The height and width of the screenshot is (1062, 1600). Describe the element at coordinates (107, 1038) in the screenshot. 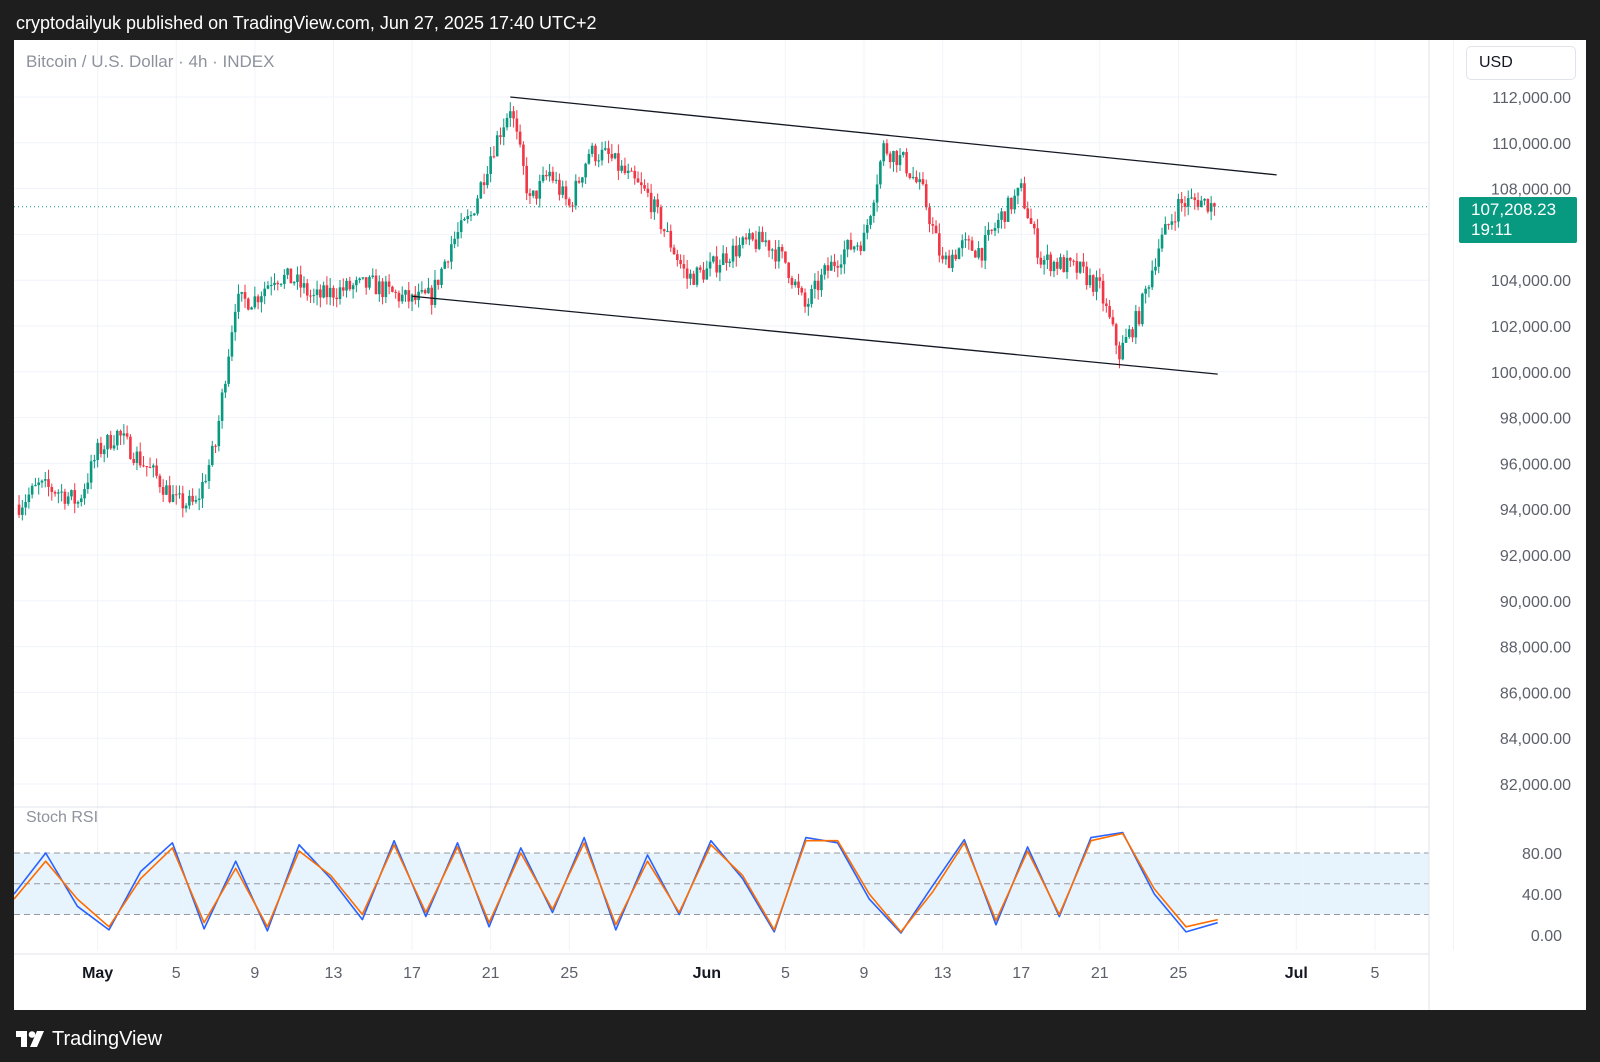

I see `brand-label: TradingView` at that location.